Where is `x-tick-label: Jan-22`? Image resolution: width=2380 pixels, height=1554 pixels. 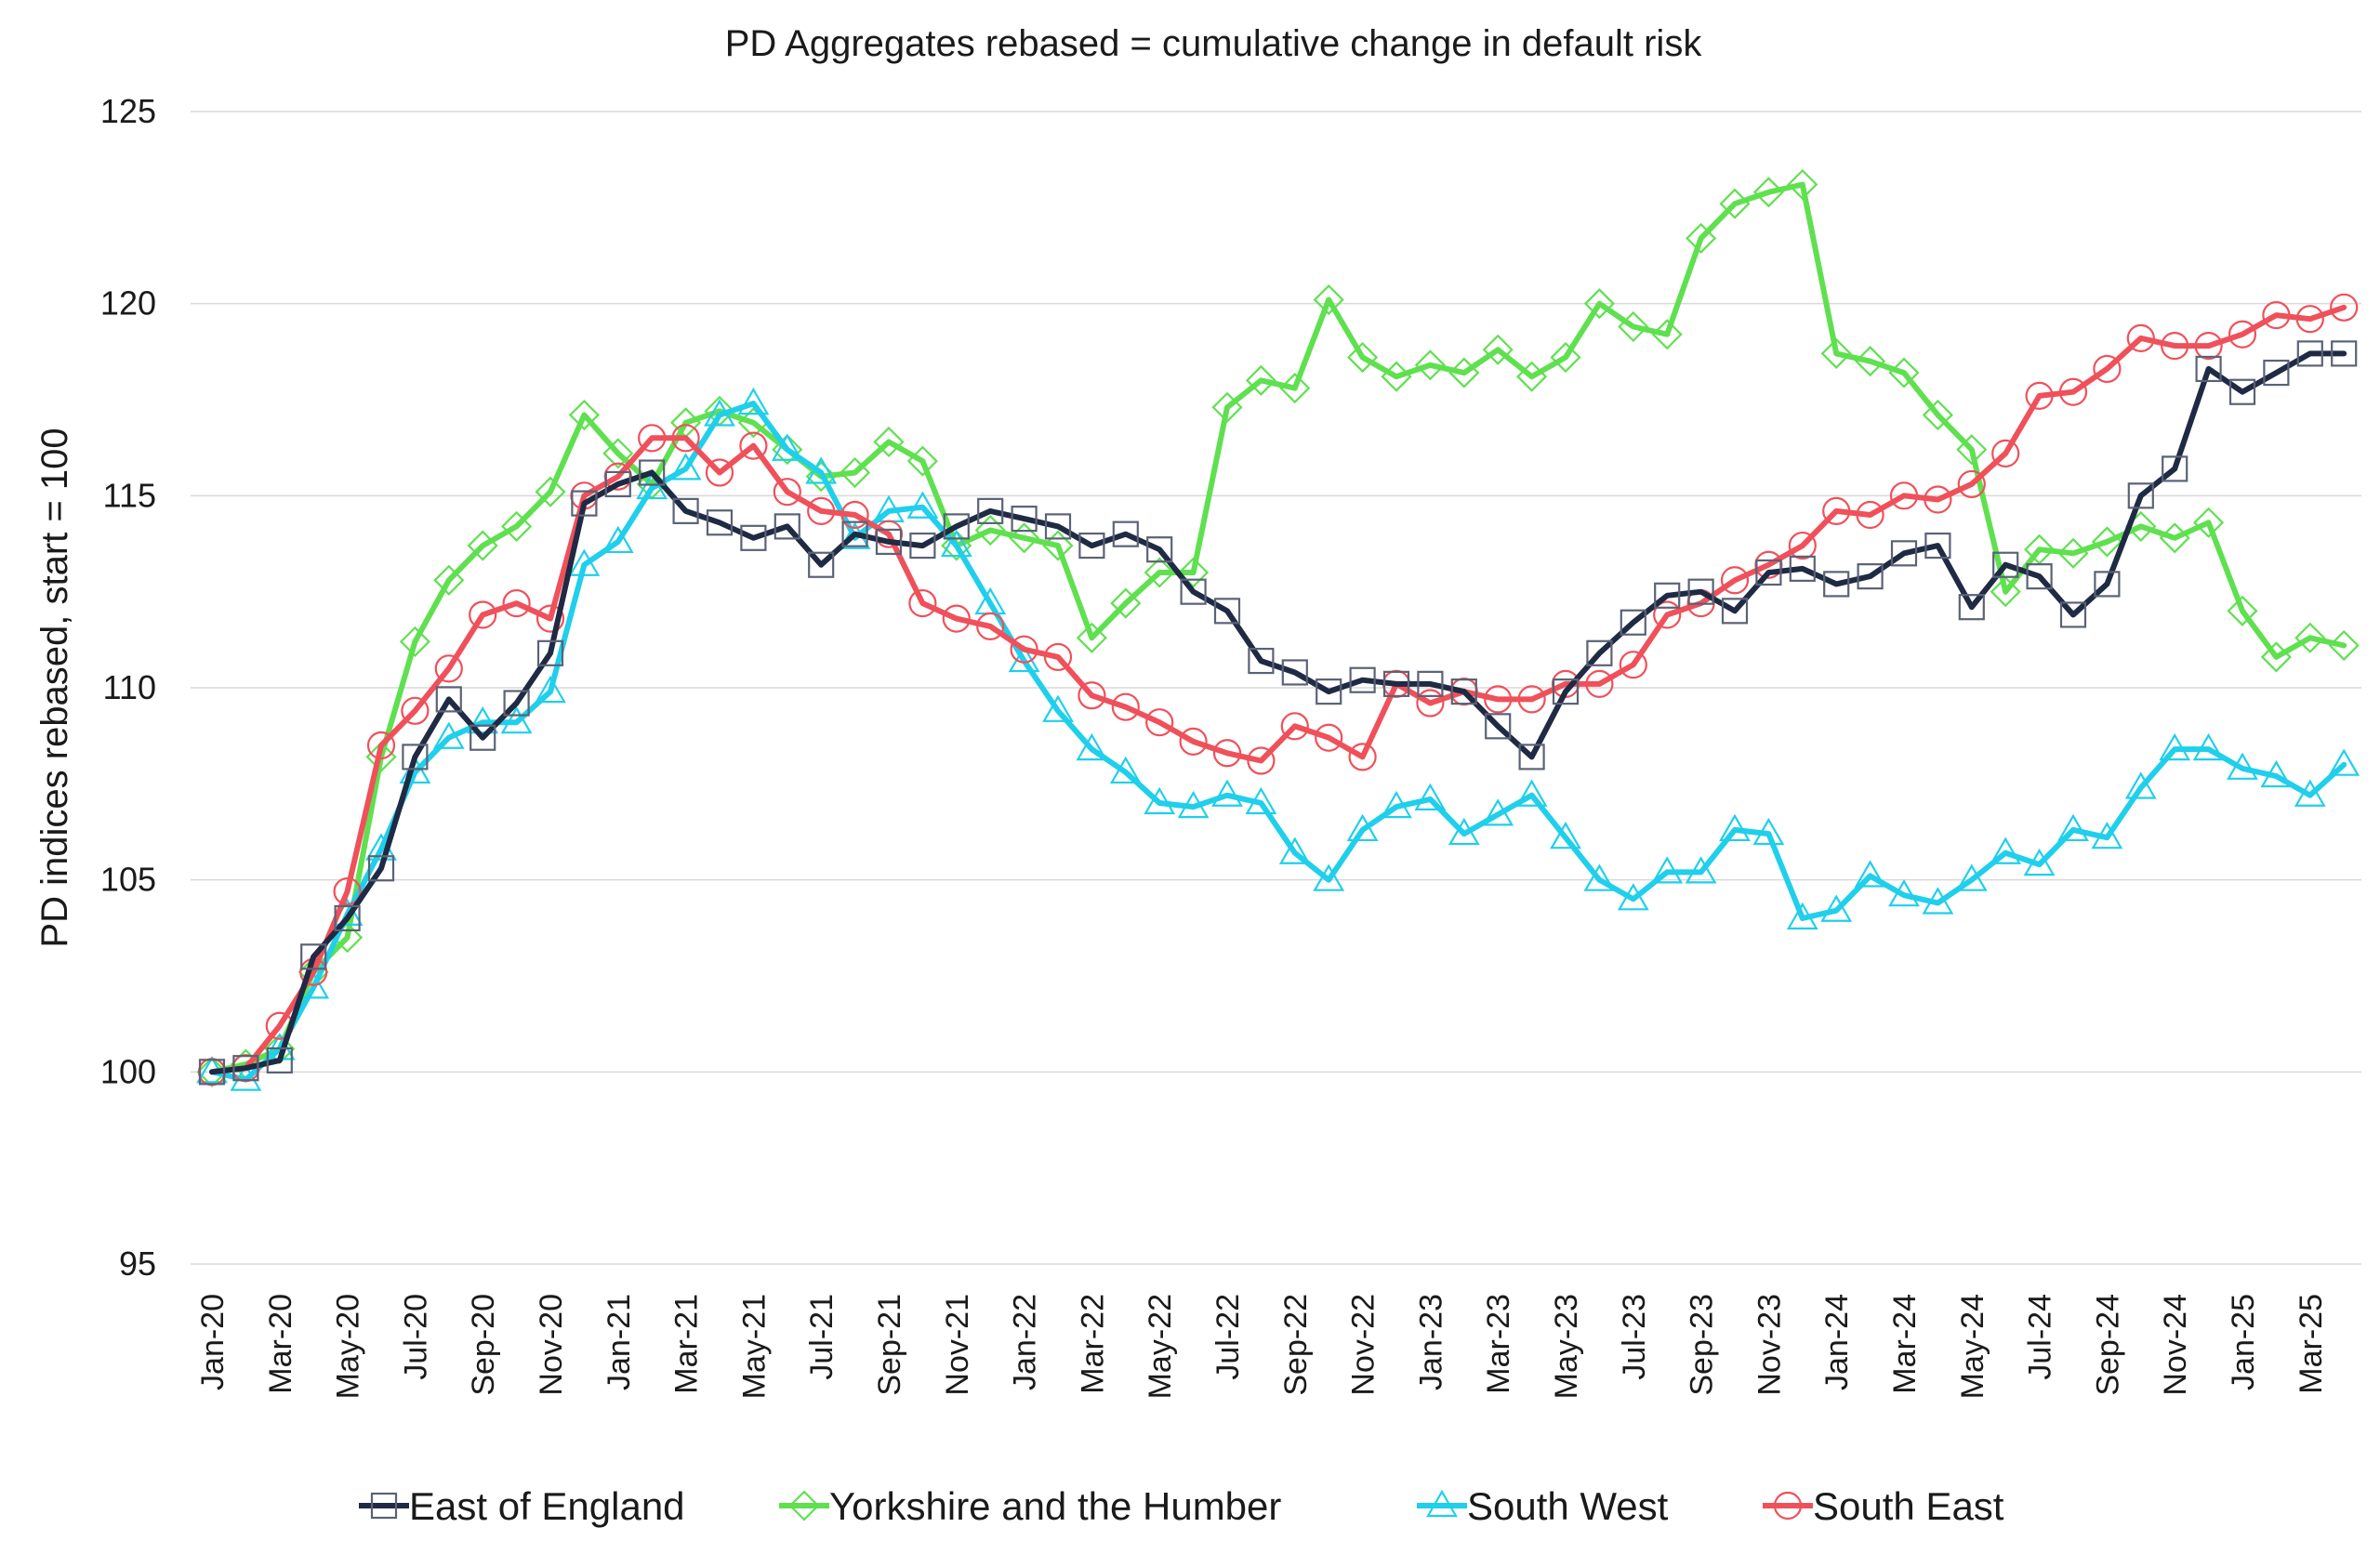
x-tick-label: Jan-22 is located at coordinates (1025, 1342).